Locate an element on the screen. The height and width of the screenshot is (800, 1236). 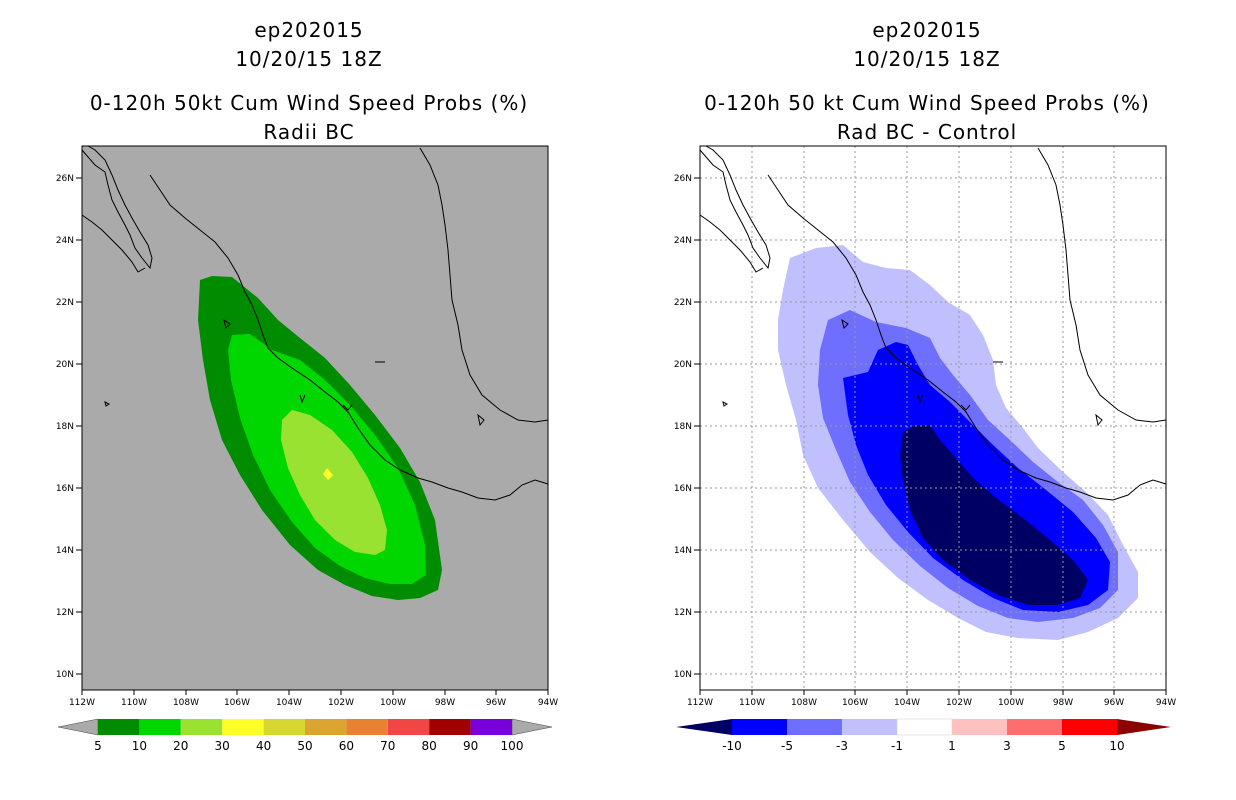
left-lat-label: 10N is located at coordinates (65, 675).